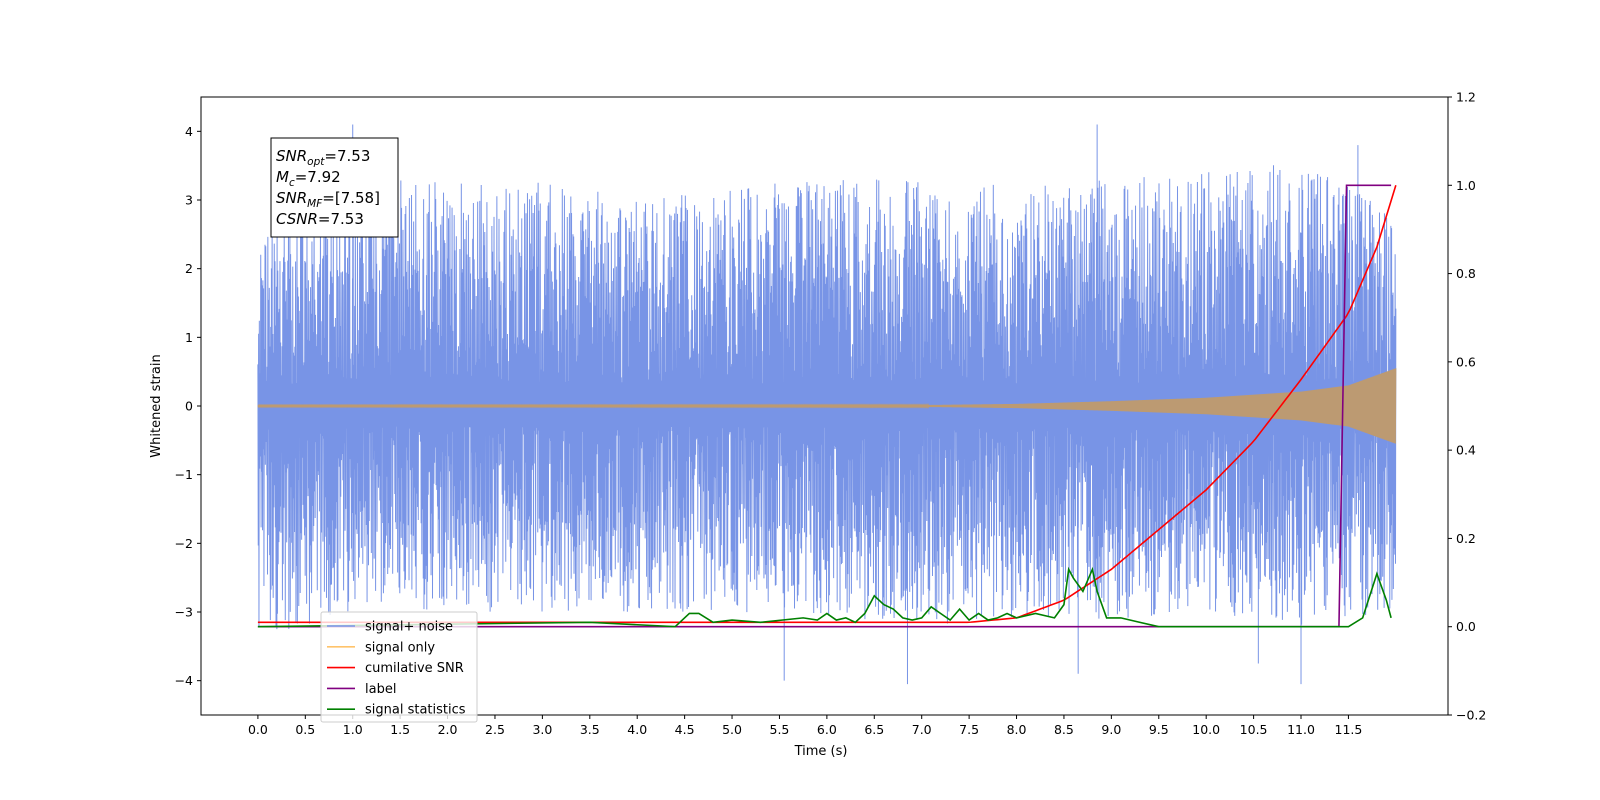 The image size is (1600, 800). Describe the element at coordinates (414, 668) in the screenshot. I see `legend-label: cumilative SNR` at that location.